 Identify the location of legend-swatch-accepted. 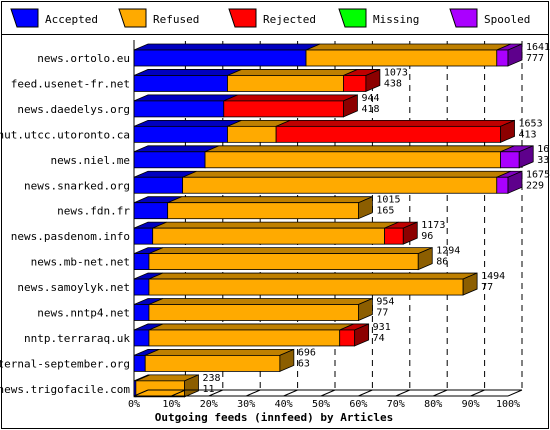
(24, 18).